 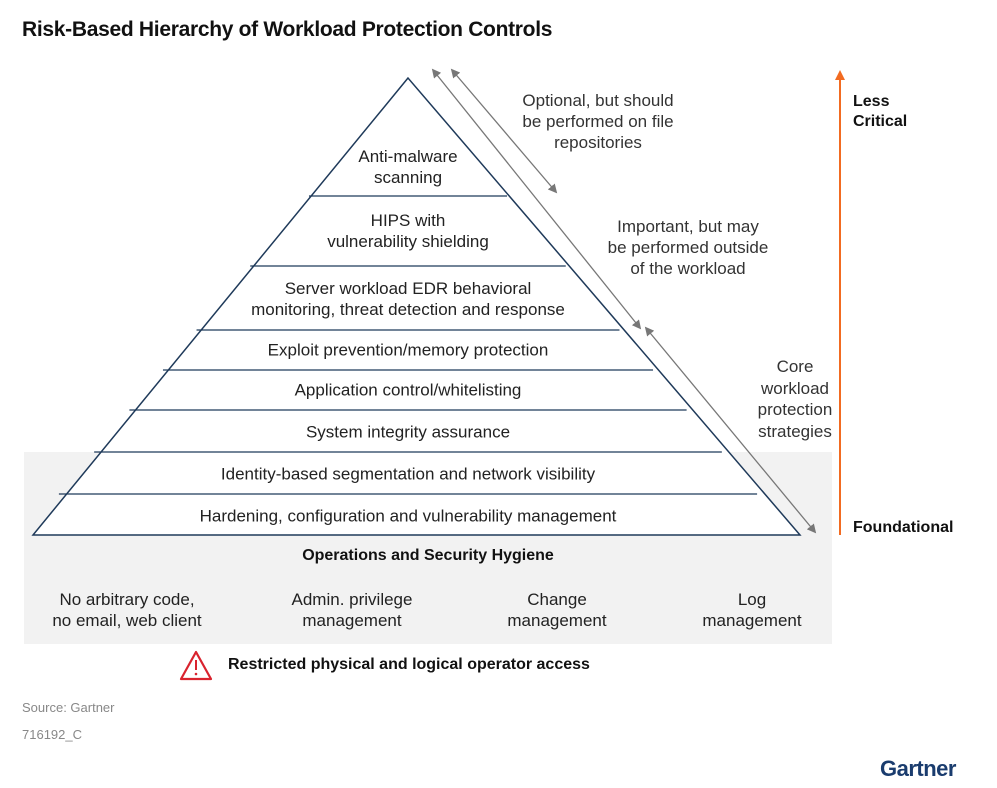 I want to click on core-range-arrow, so click(x=730, y=430).